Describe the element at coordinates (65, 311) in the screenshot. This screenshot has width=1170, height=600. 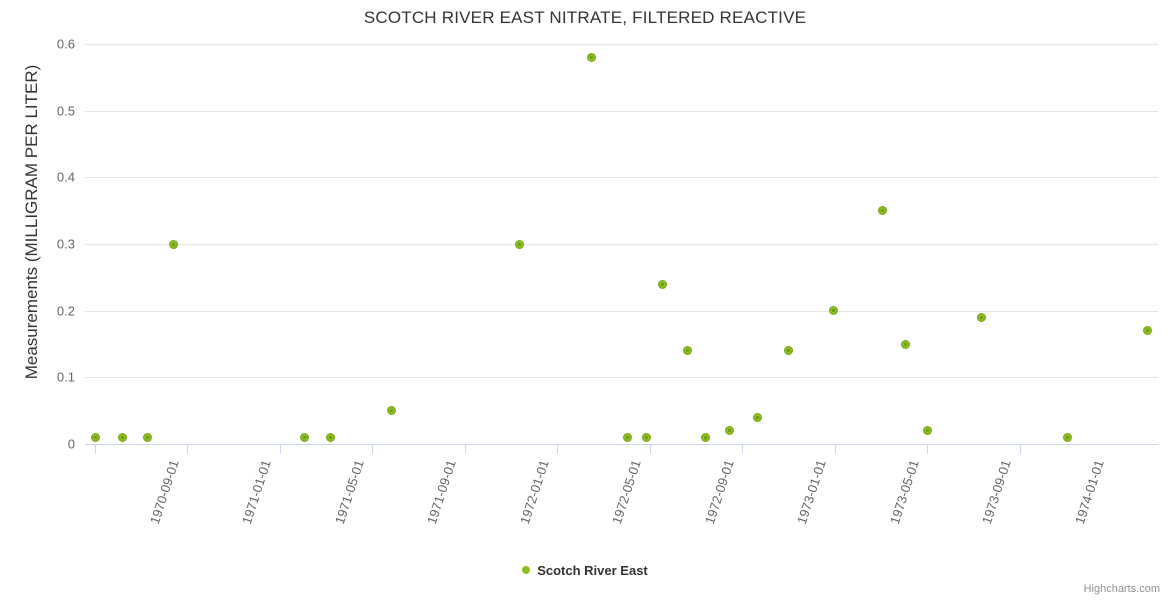
I see `y-axis-tick-label: 0.2` at that location.